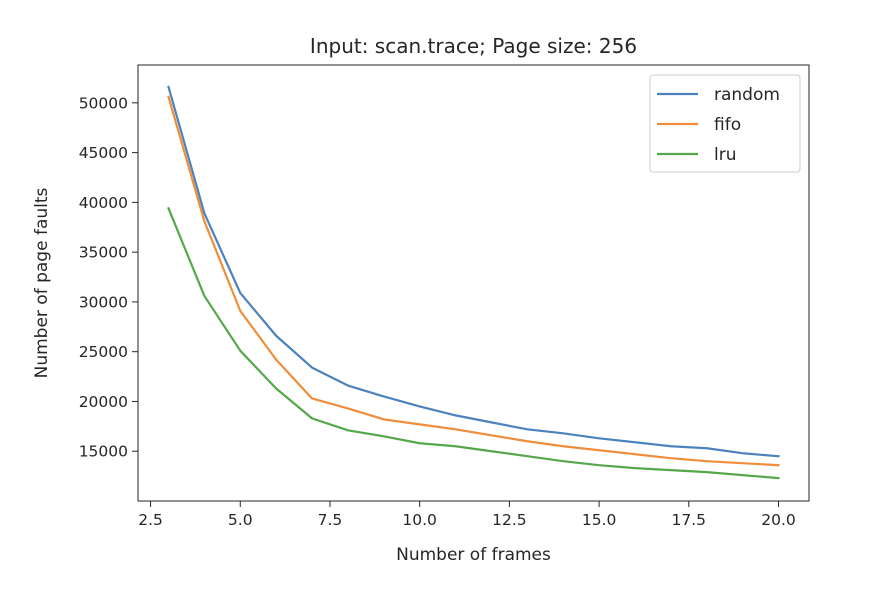  I want to click on y-tick-label: 15000, so click(103, 452).